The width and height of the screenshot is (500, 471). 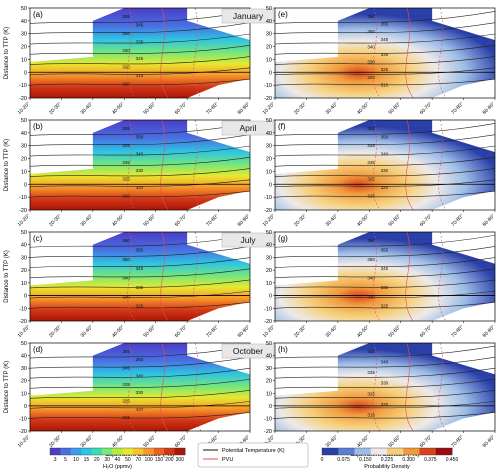 What do you see at coordinates (269, 134) in the screenshot?
I see `y-tick-label: 40` at bounding box center [269, 134].